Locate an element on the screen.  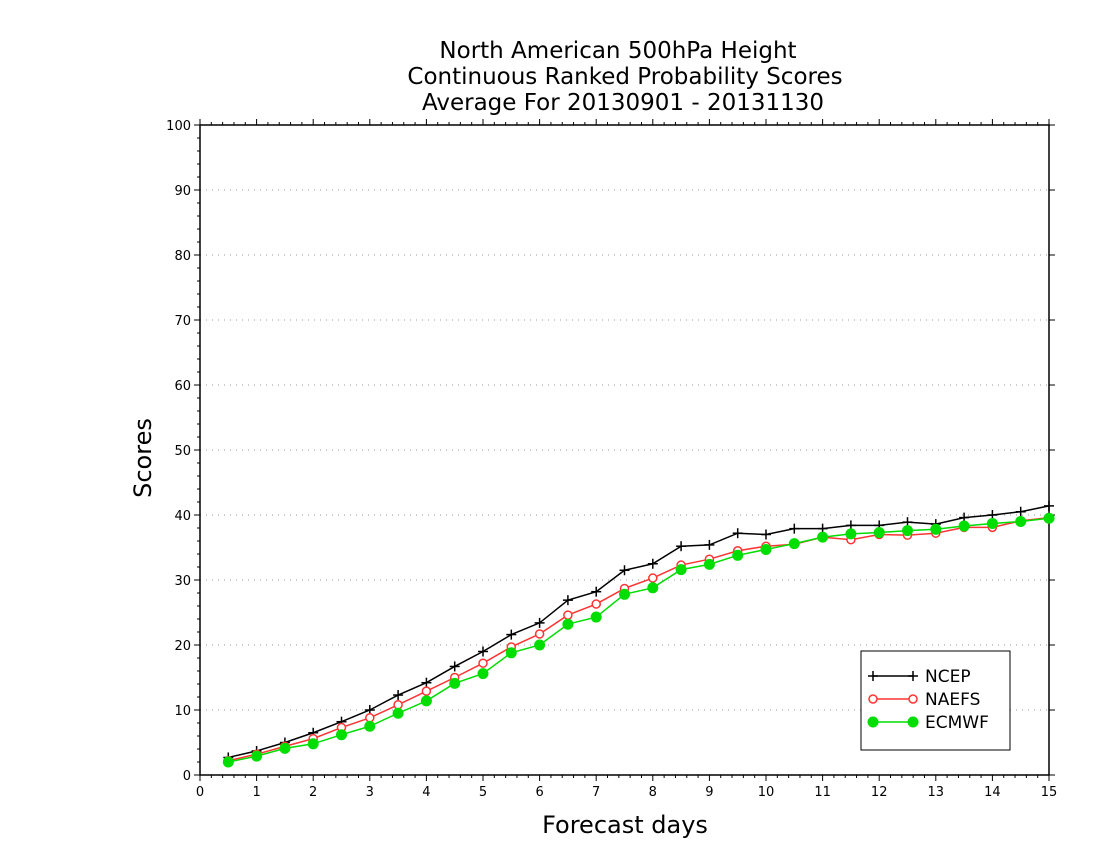
y-tick-label: 50 is located at coordinates (182, 451).